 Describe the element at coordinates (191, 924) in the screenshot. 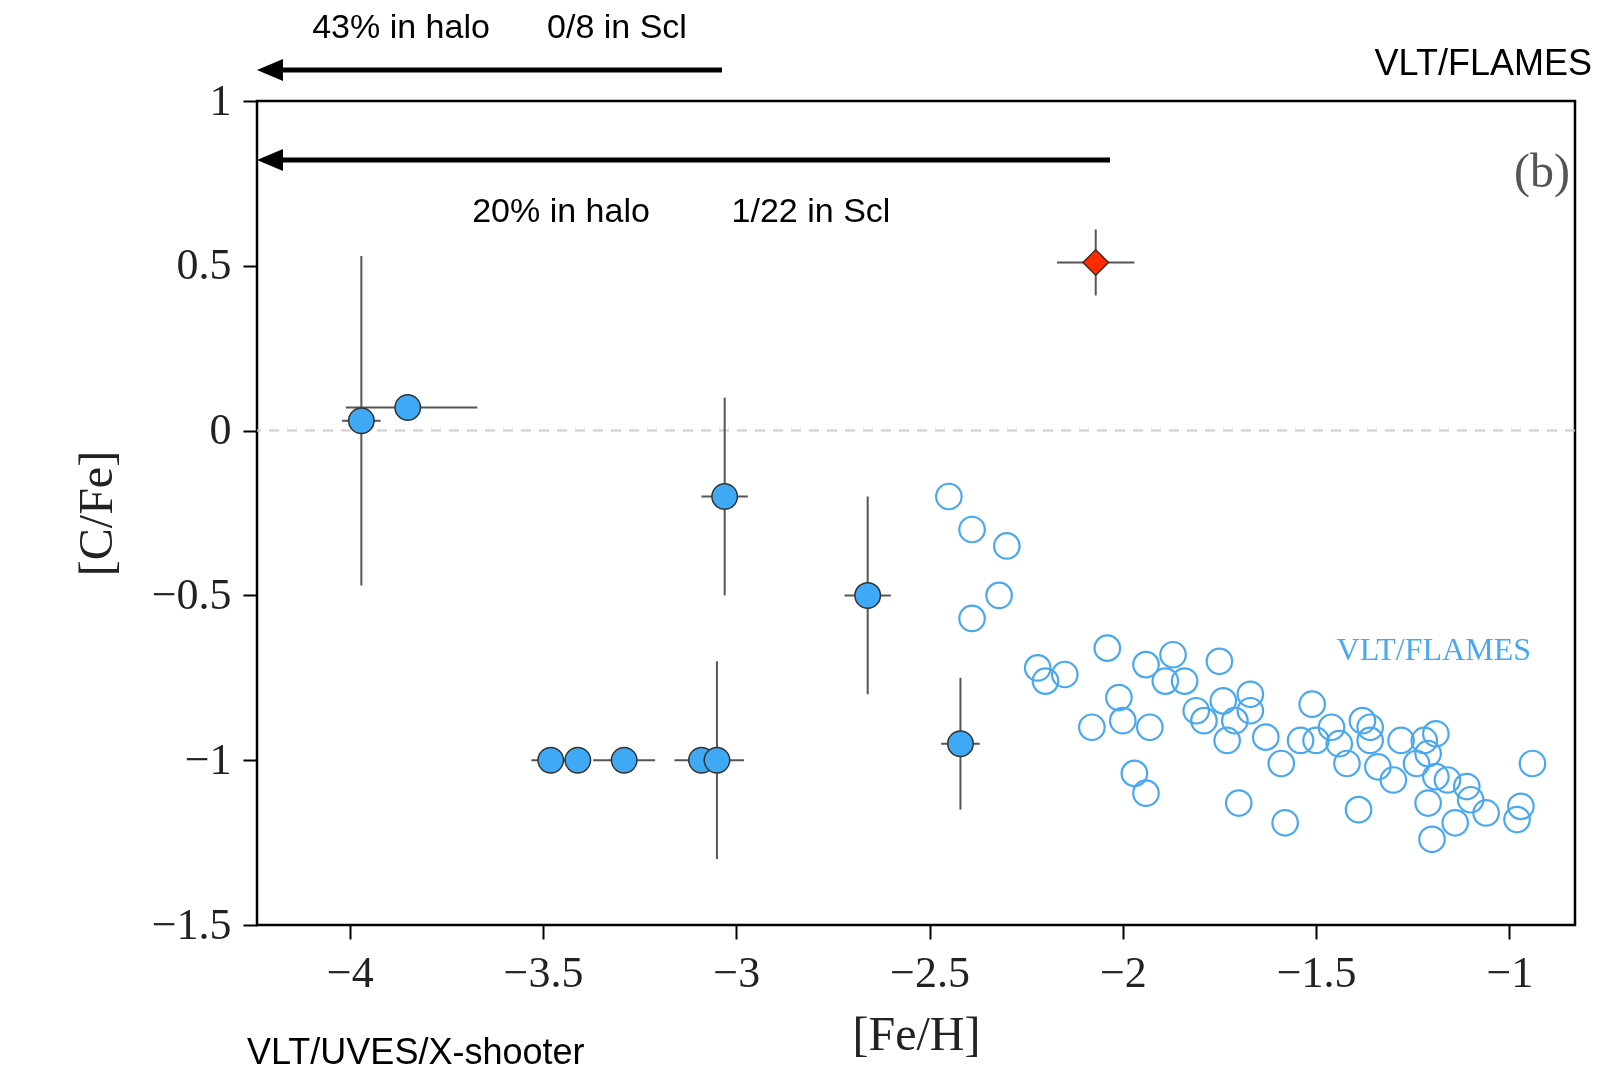

I see `y-tick-label: −1.5` at that location.